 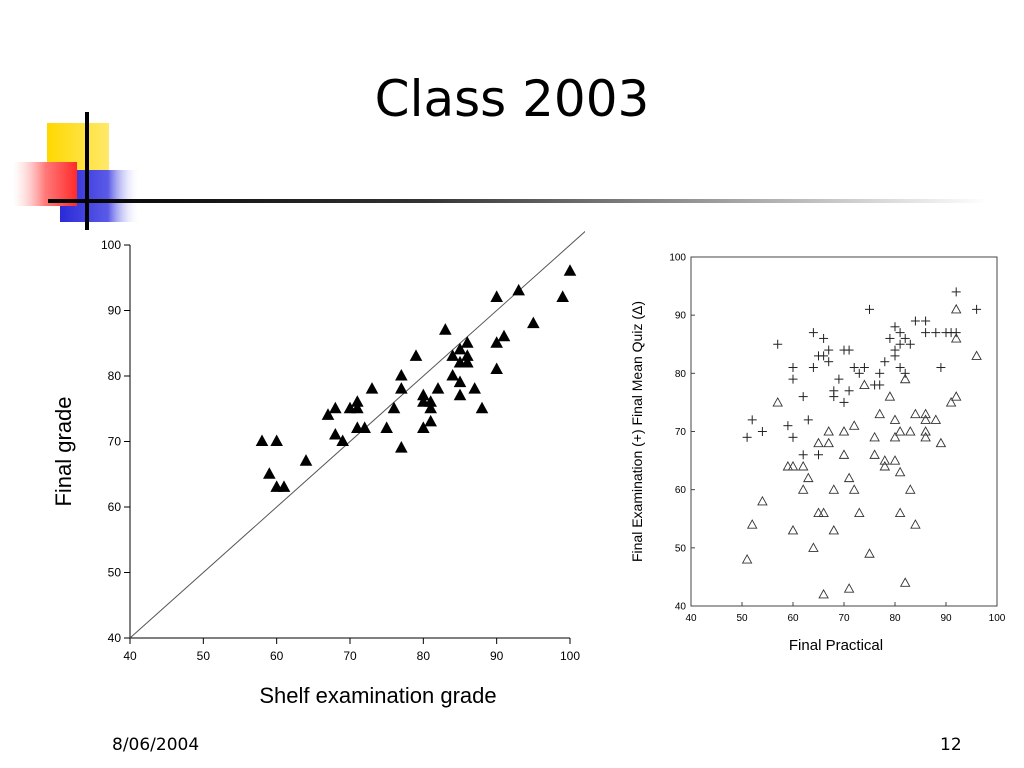 What do you see at coordinates (570, 656) in the screenshot?
I see `x-tick-label: 100` at bounding box center [570, 656].